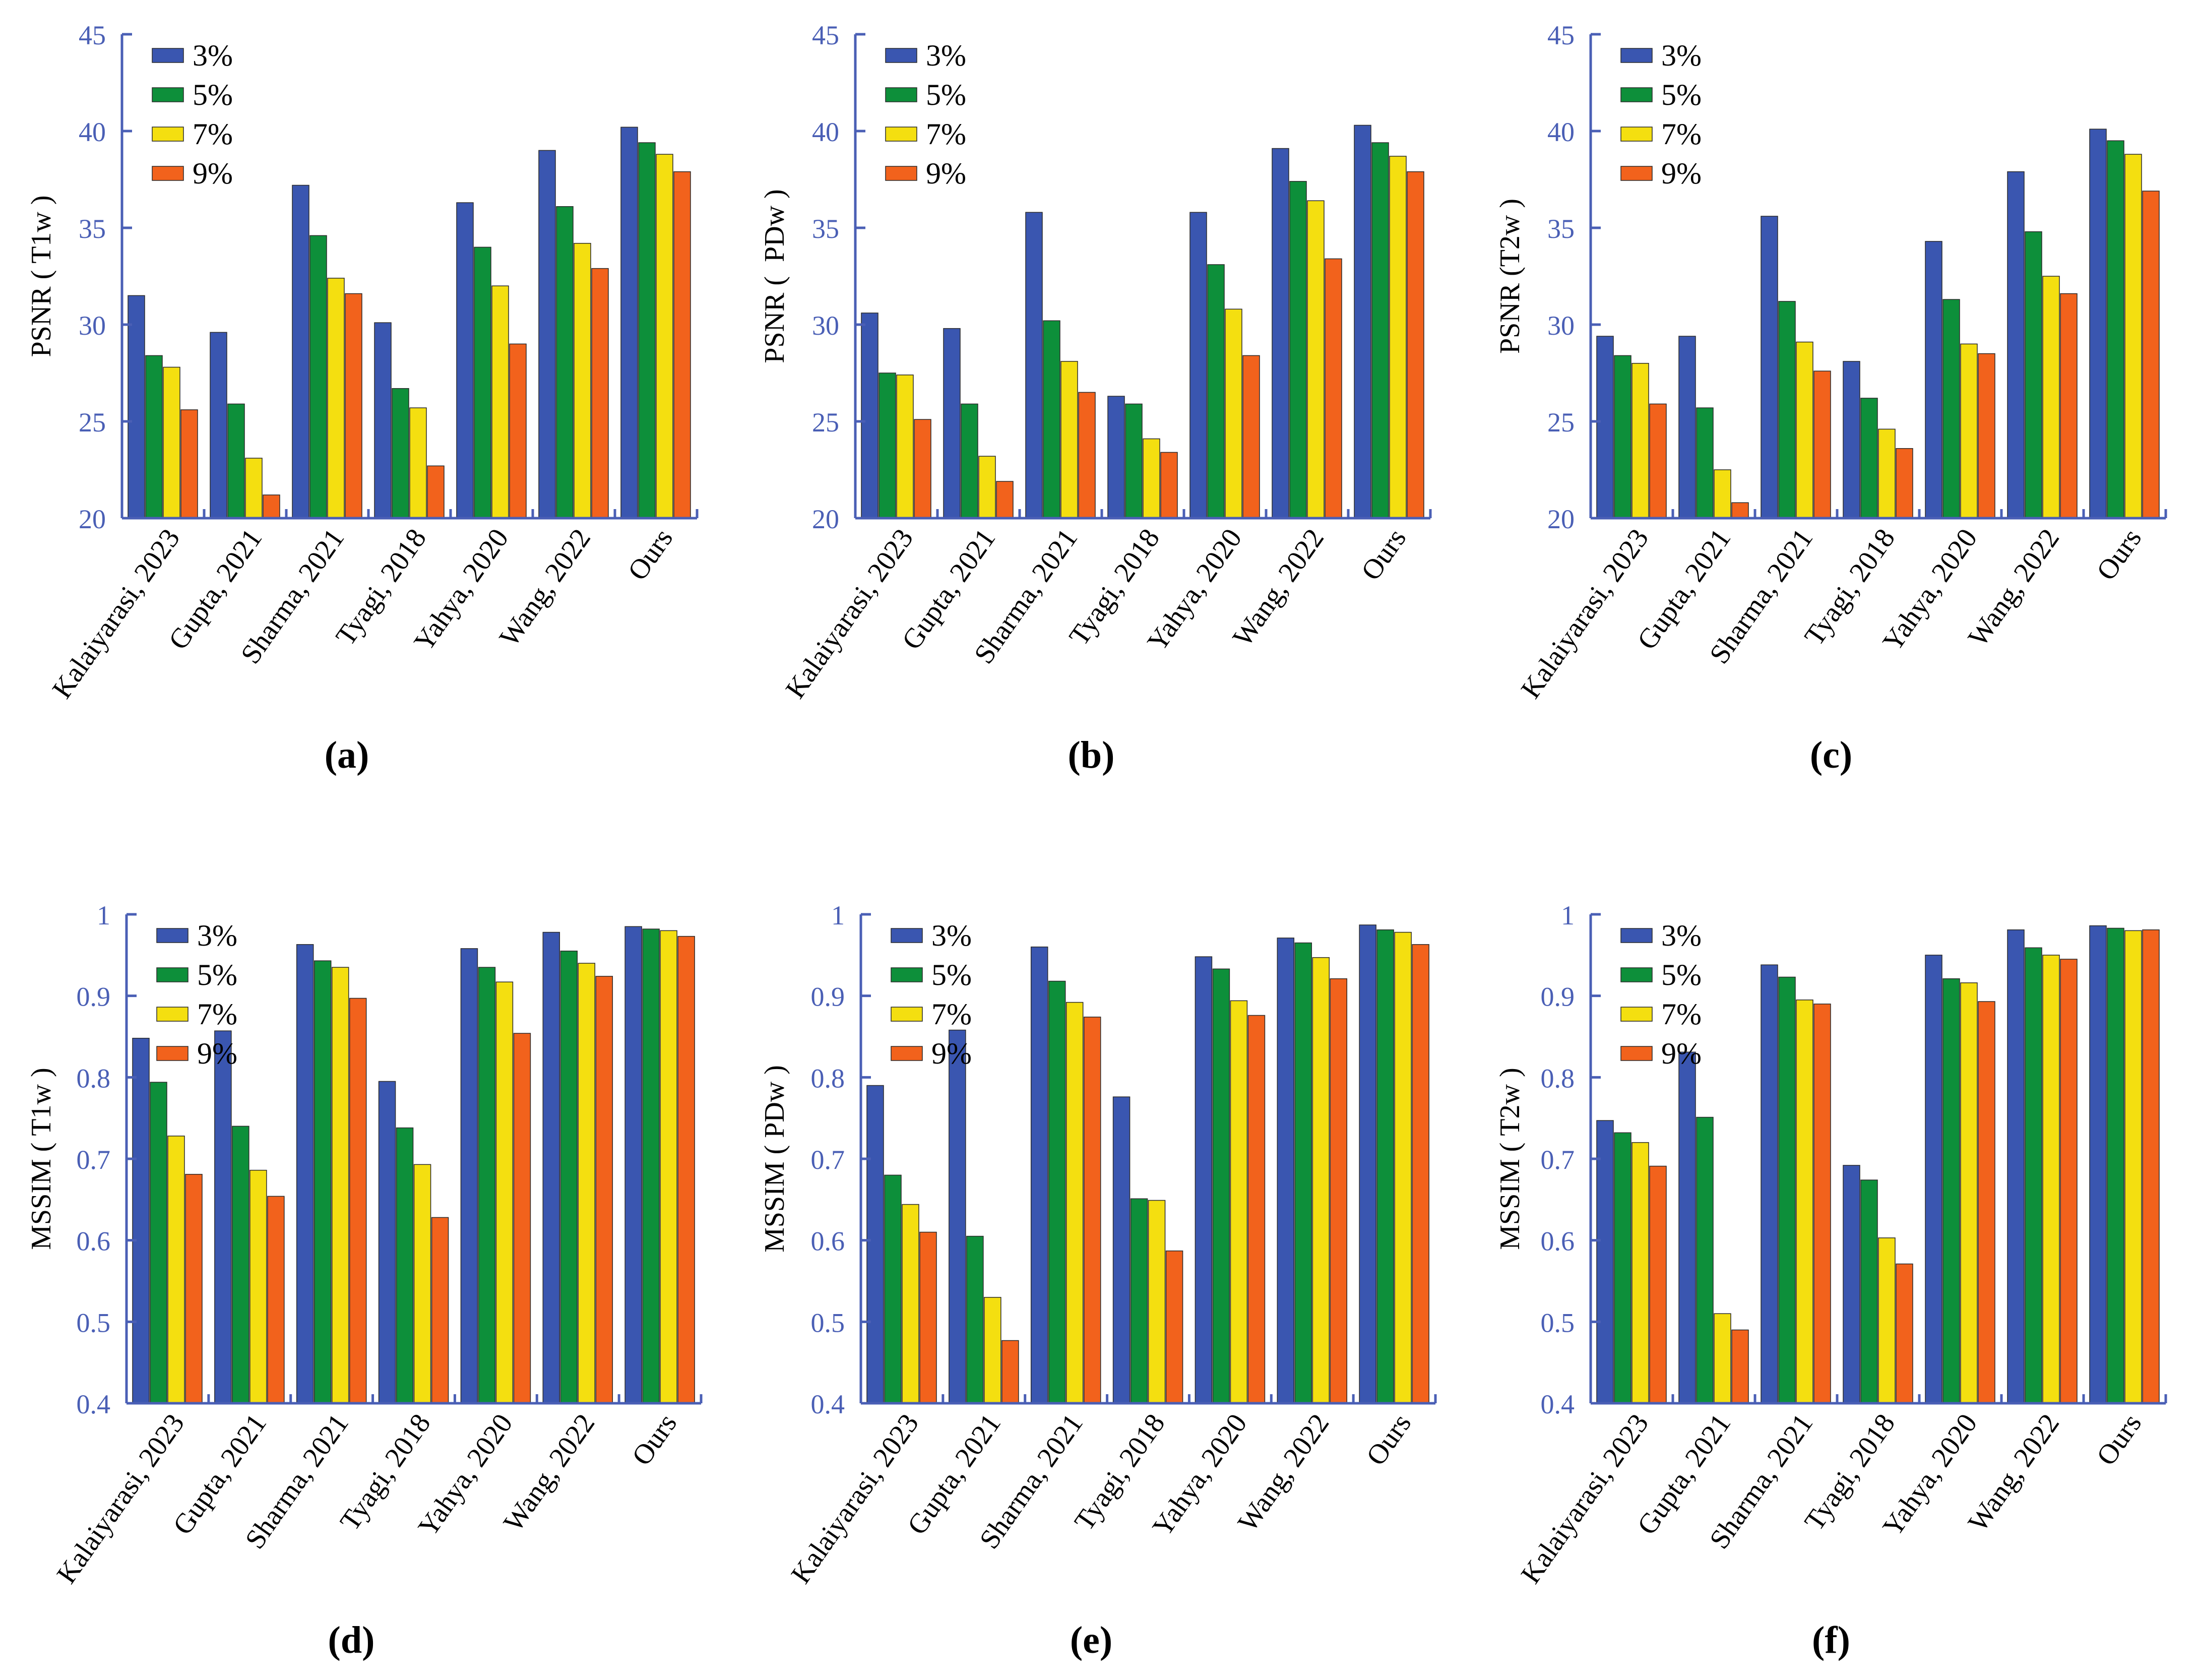  What do you see at coordinates (318, 377) in the screenshot?
I see `bar-a-s1-c2` at bounding box center [318, 377].